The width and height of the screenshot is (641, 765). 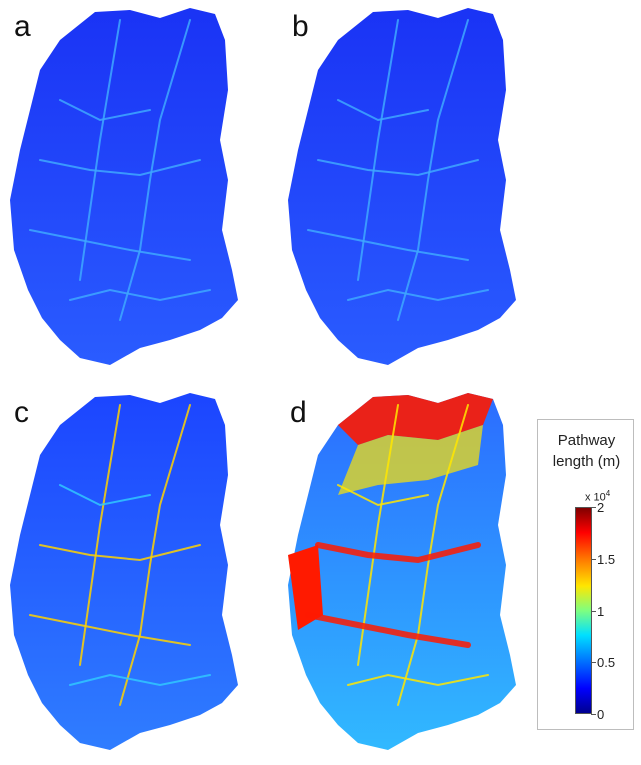 I want to click on colorbar-multiplier: x 104, so click(x=598, y=496).